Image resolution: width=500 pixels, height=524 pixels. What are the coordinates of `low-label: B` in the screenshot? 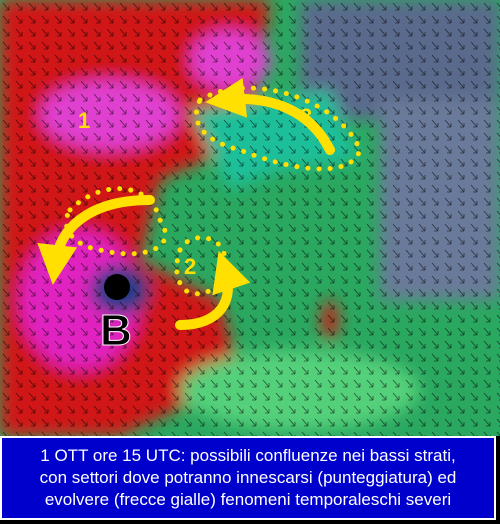 It's located at (116, 330).